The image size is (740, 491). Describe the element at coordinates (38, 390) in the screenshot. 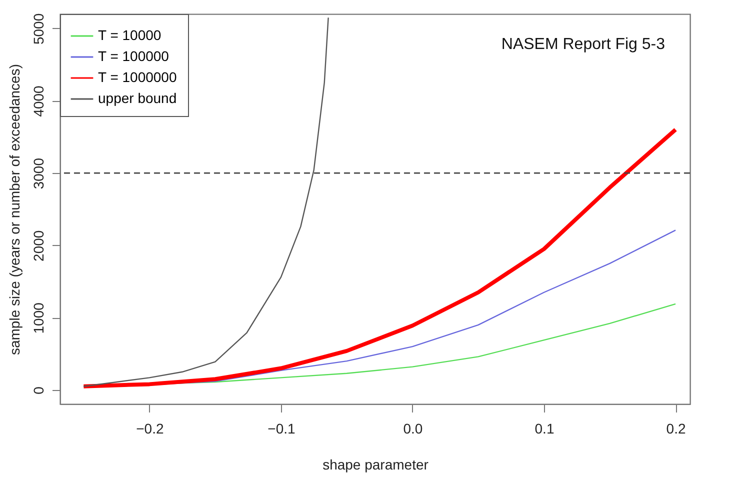

I see `y-tick-label: 0` at that location.